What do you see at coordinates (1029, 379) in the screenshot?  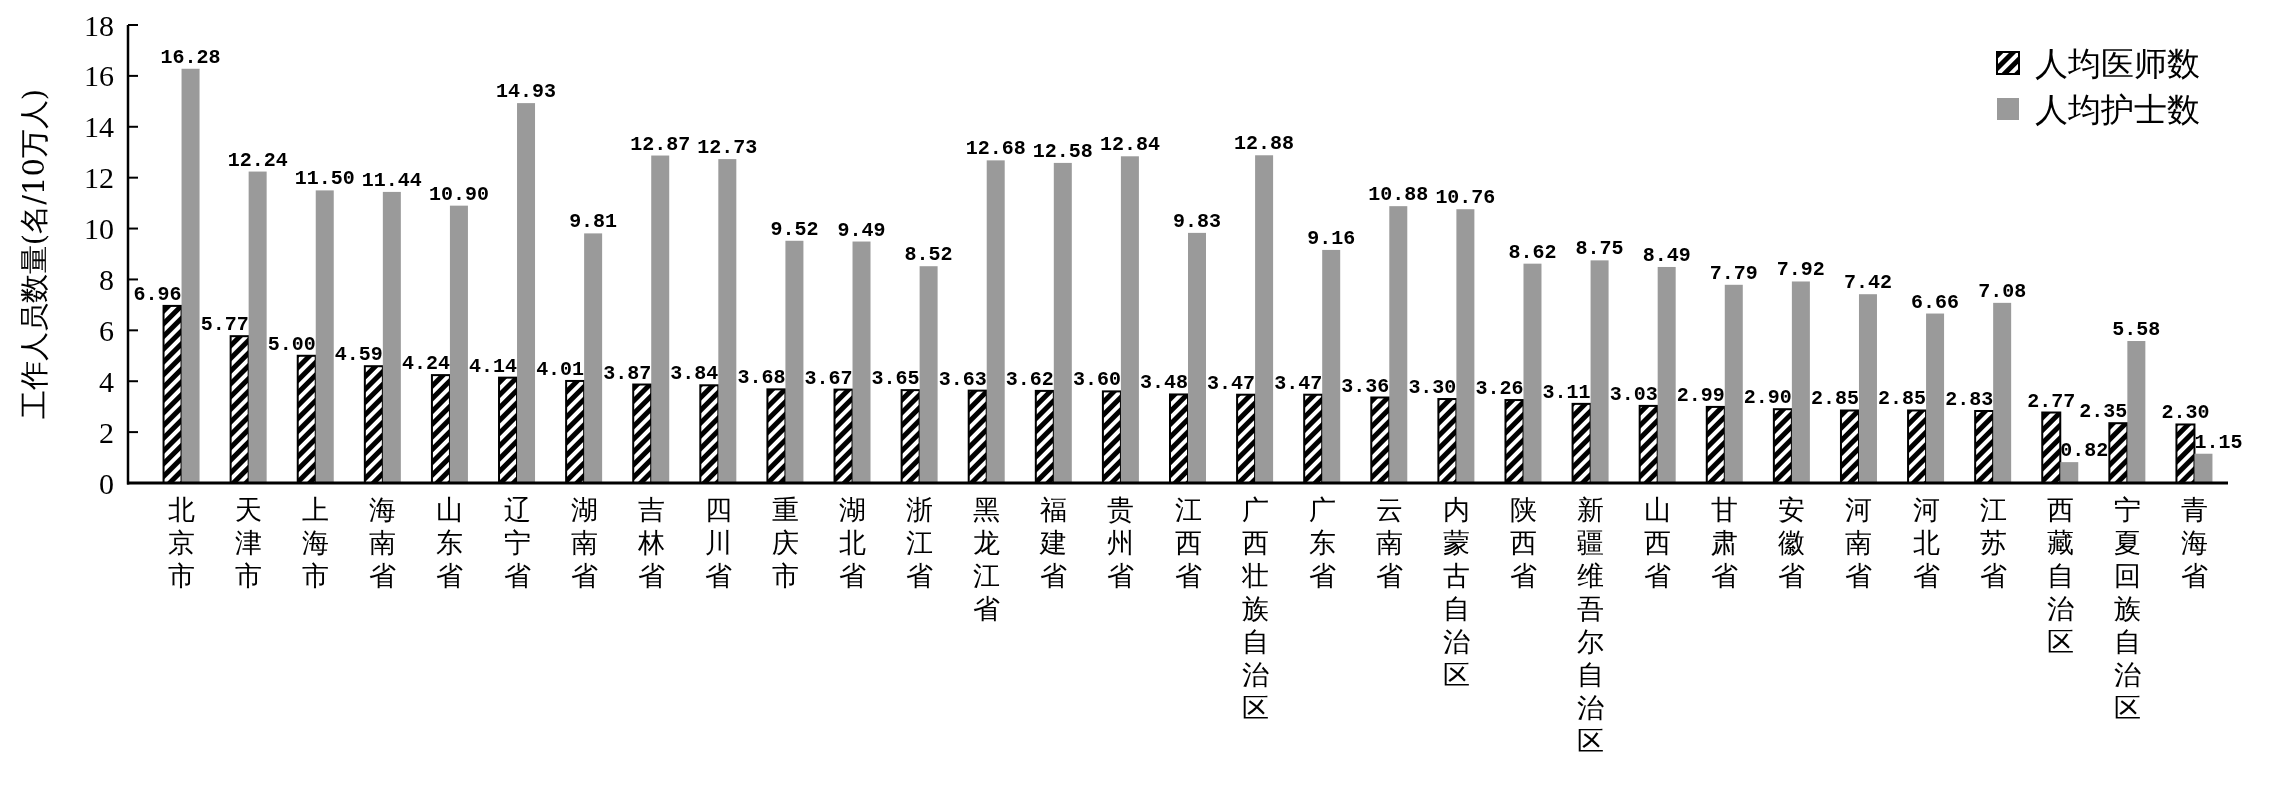 I see `data-label: 3.62` at bounding box center [1029, 379].